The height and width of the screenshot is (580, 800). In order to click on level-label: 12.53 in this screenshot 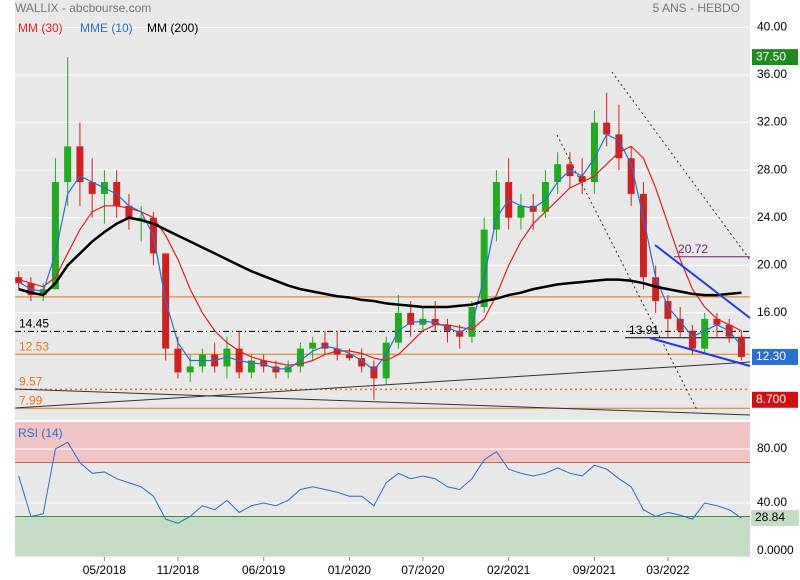, I will do `click(34, 346)`.